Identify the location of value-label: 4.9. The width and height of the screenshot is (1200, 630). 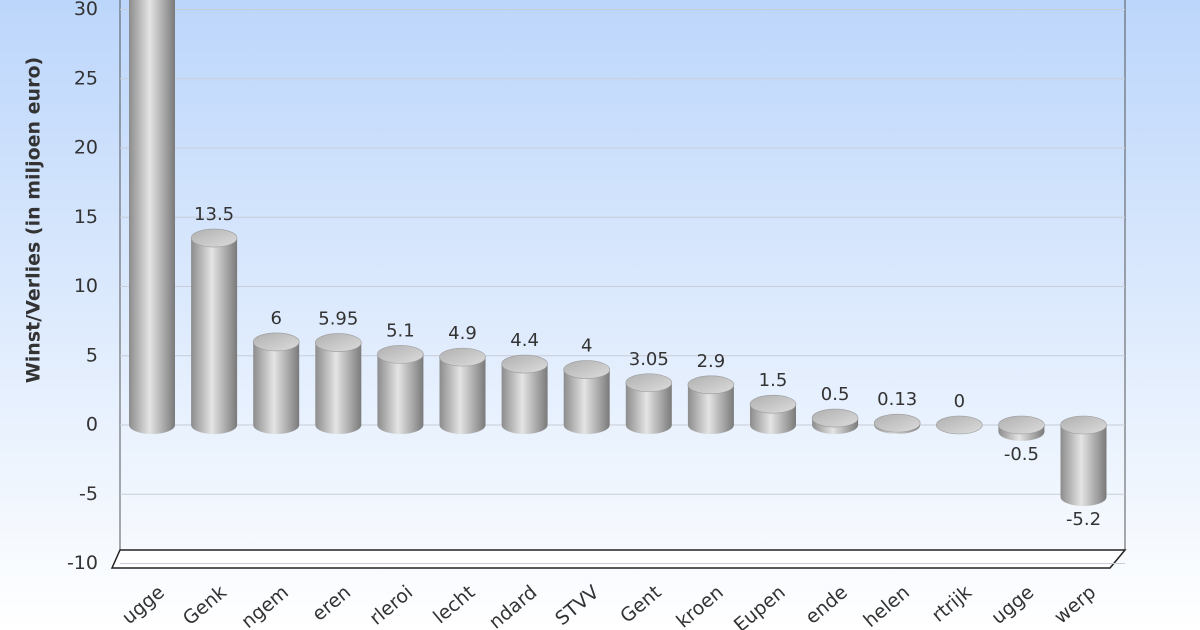
(462, 333).